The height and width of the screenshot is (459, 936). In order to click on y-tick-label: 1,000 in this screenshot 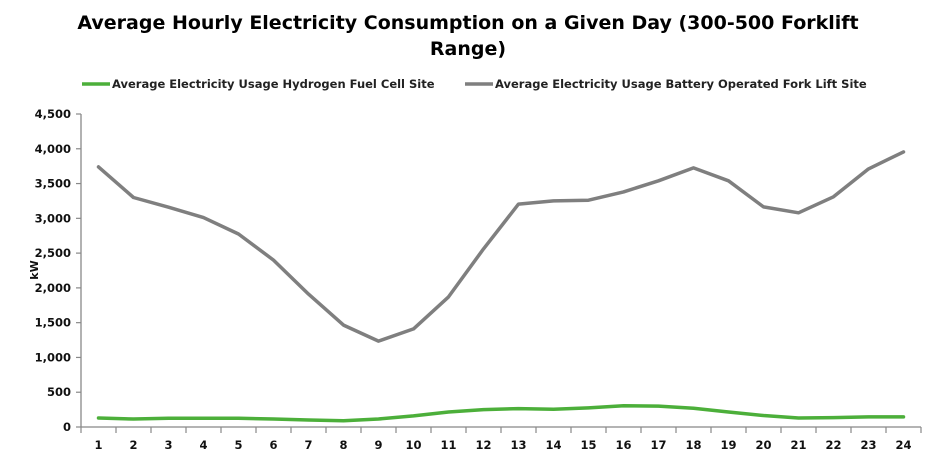, I will do `click(53, 357)`.